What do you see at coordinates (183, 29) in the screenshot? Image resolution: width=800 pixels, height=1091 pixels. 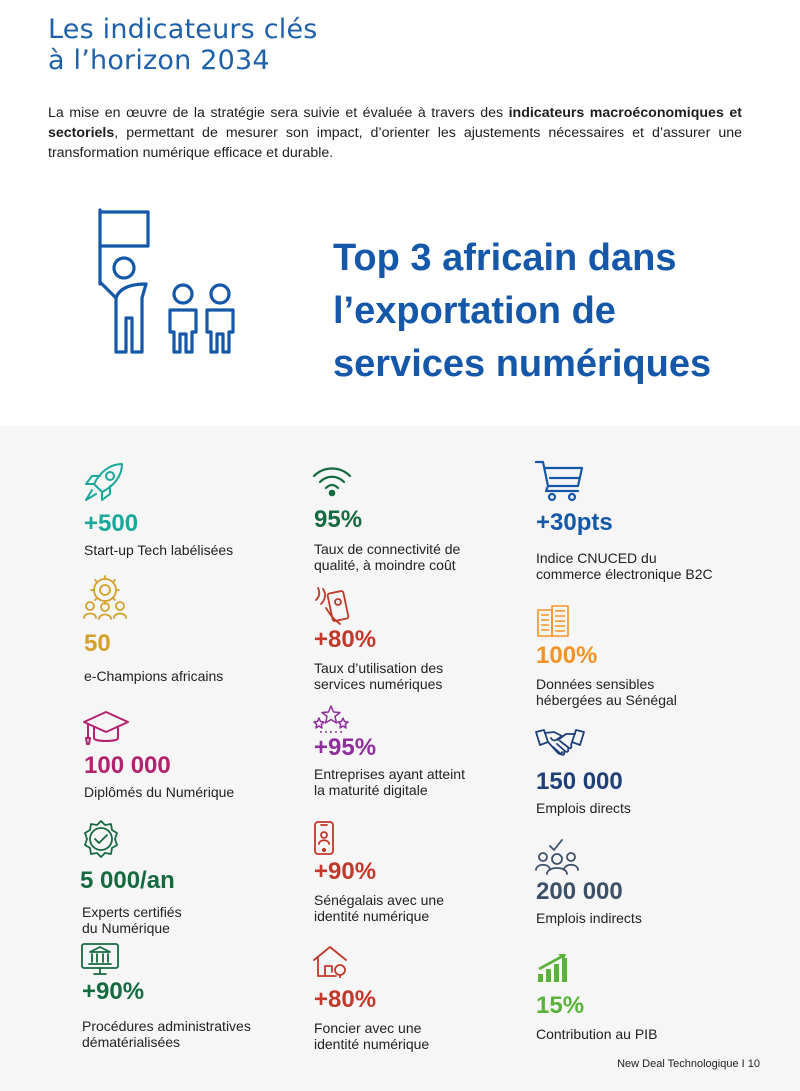 I see `page-title-line1: Les indicateurs clés` at bounding box center [183, 29].